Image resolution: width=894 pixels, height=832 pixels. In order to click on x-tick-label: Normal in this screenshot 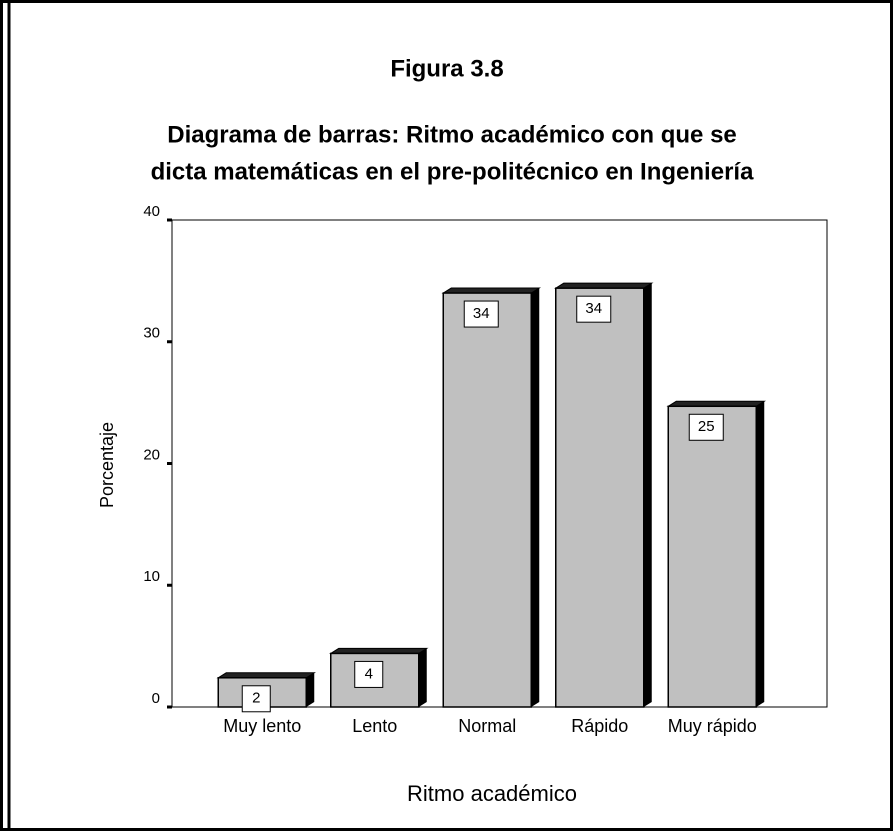, I will do `click(487, 726)`.